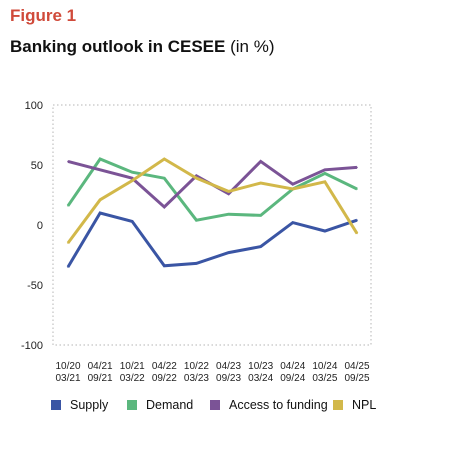 This screenshot has height=449, width=450. Describe the element at coordinates (132, 366) in the screenshot. I see `x-tick-label: 10/21` at that location.